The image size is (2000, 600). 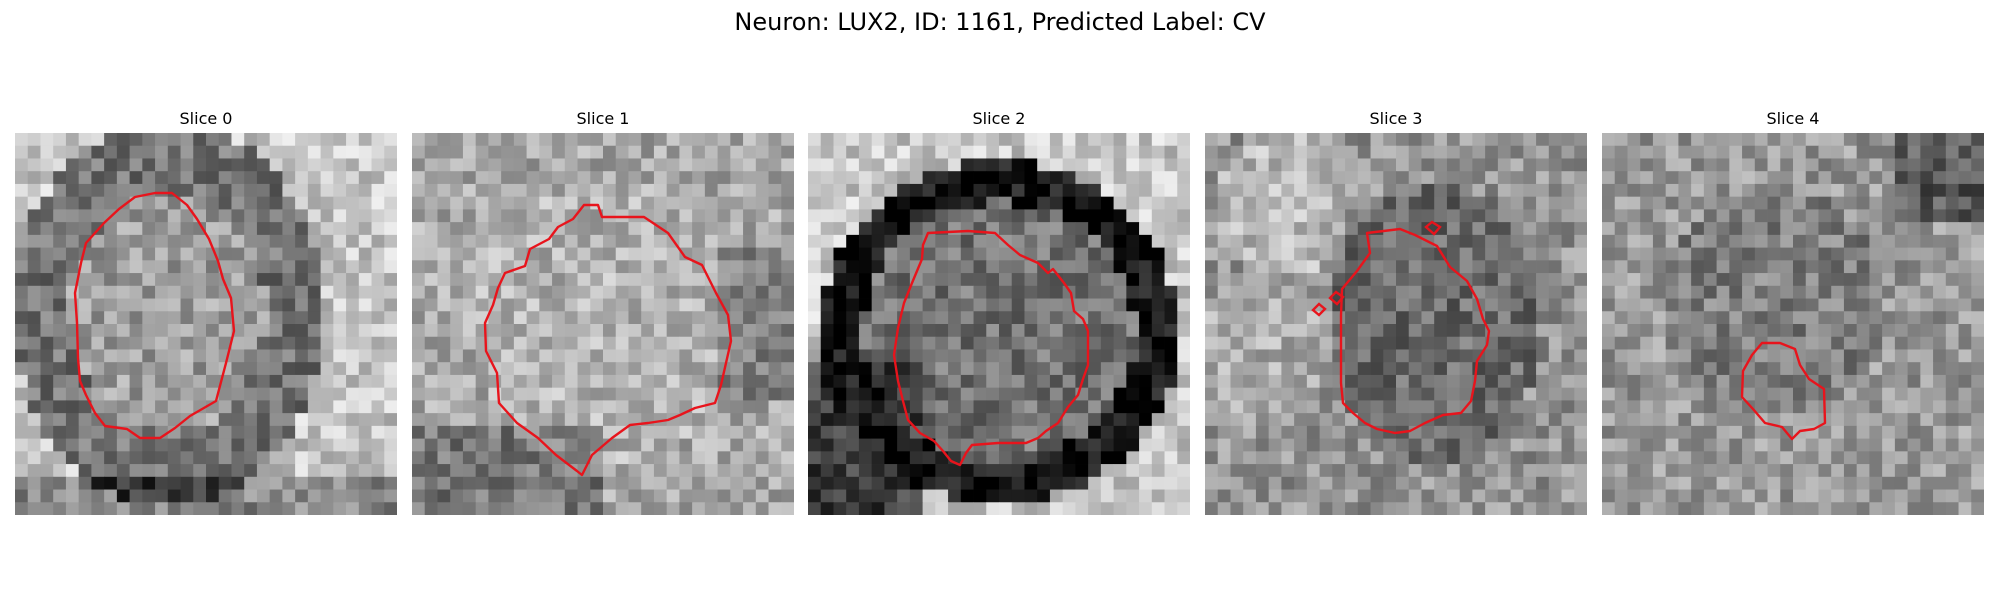 What do you see at coordinates (1319, 309) in the screenshot?
I see `segmentation-contour-fragment-c` at bounding box center [1319, 309].